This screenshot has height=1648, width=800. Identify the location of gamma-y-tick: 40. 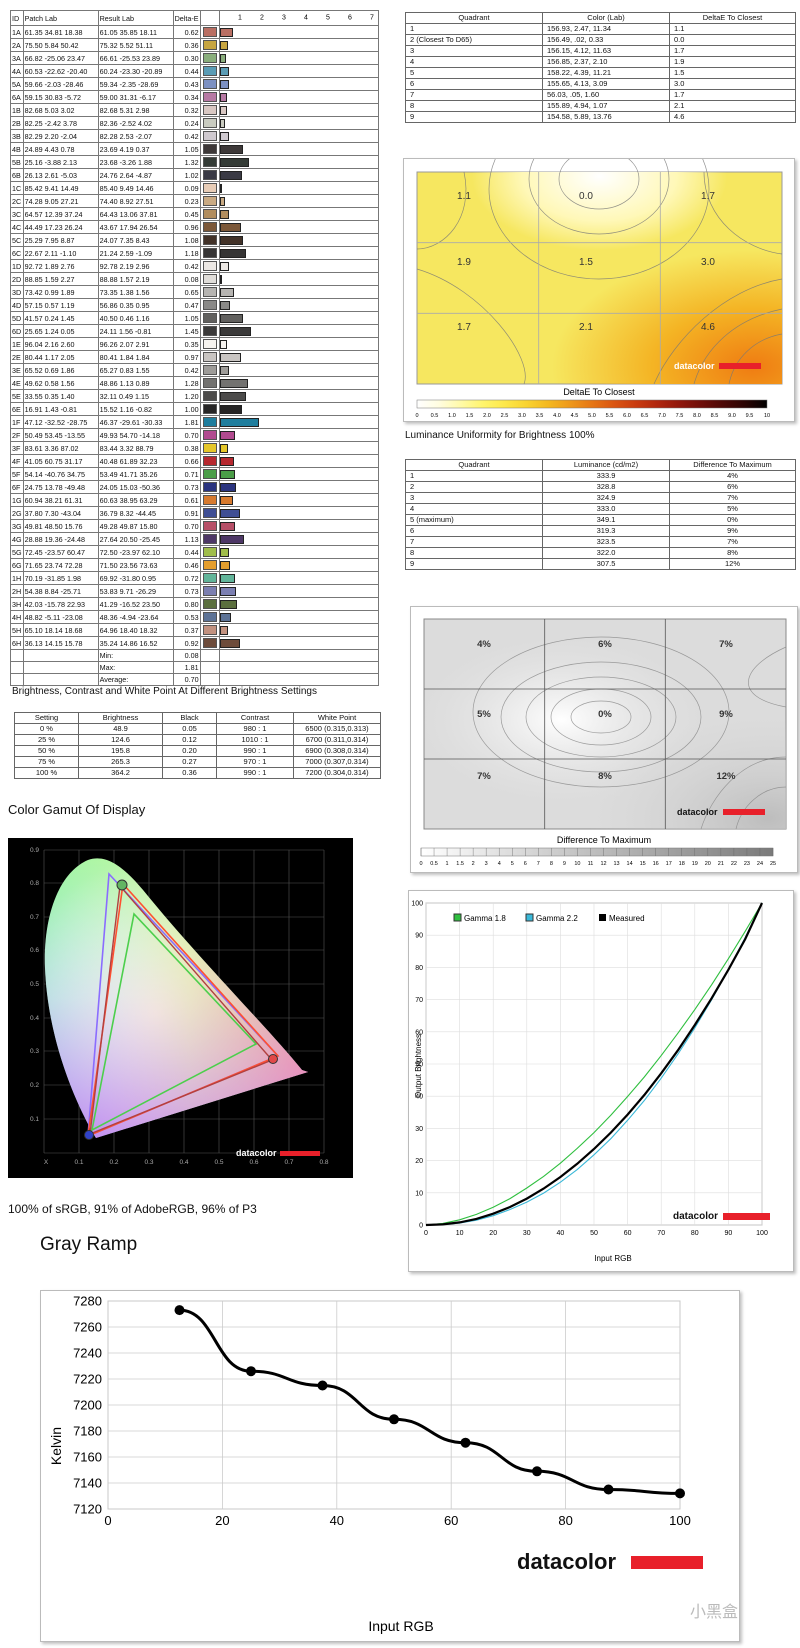
(419, 1097).